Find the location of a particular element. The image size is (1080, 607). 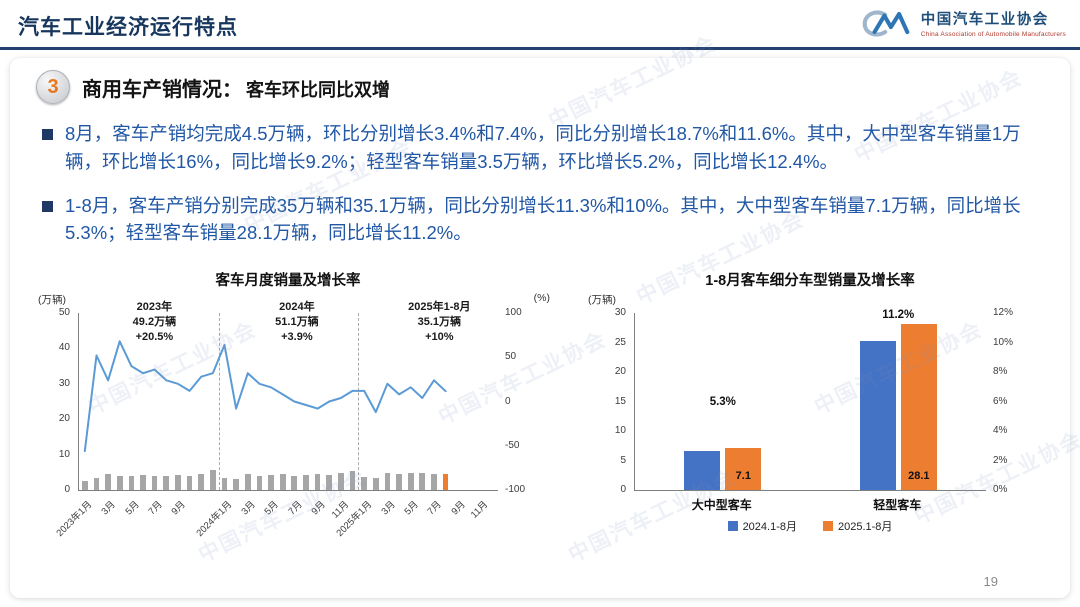

y-axis-tick-label: 25 is located at coordinates (620, 342).